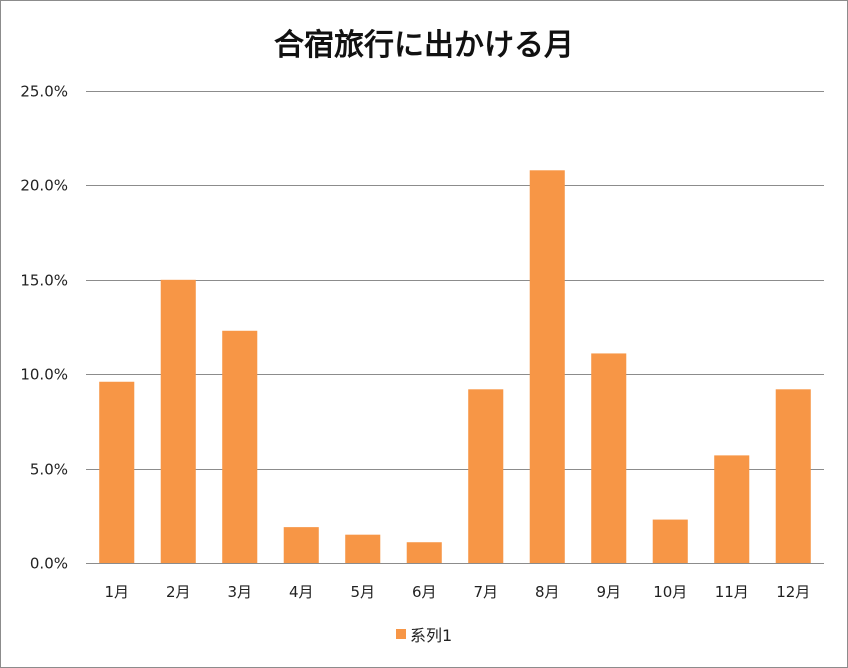 This screenshot has height=668, width=848. I want to click on legend: 系列1, so click(424, 635).